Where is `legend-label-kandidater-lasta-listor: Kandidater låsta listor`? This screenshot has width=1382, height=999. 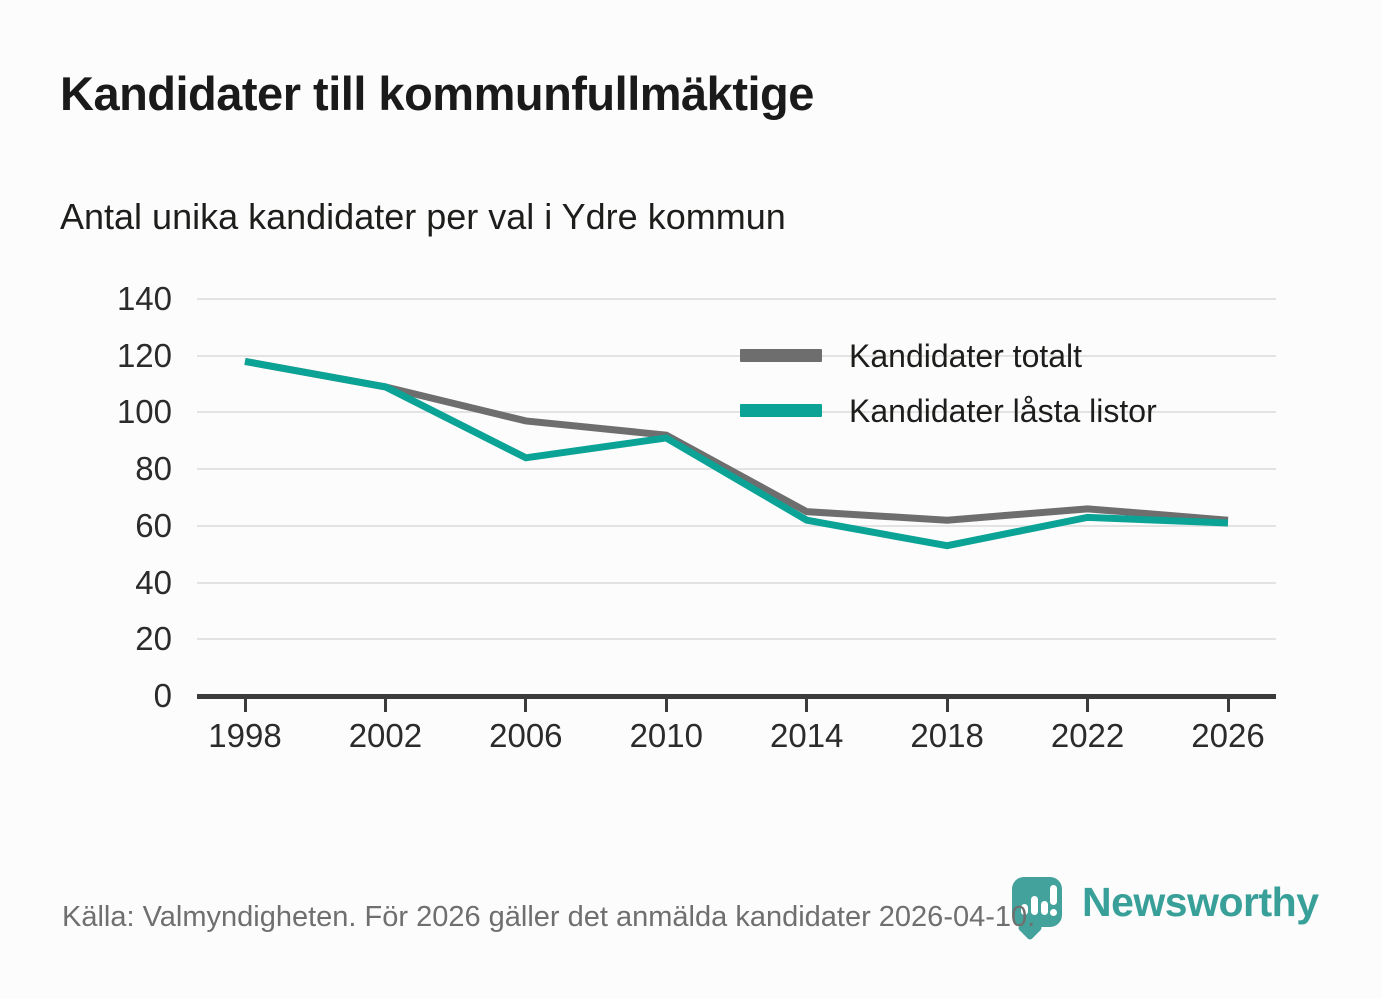
legend-label-kandidater-lasta-listor: Kandidater låsta listor is located at coordinates (1003, 411).